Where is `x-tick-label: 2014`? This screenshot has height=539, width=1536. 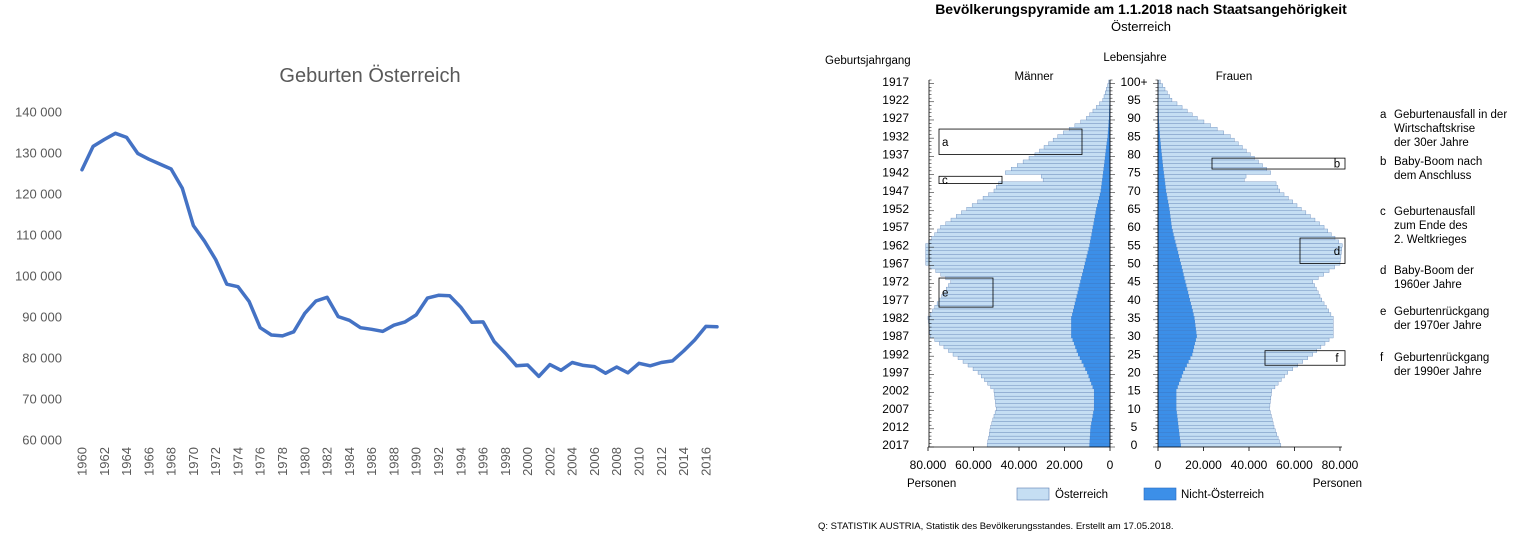
x-tick-label: 2014 is located at coordinates (683, 461).